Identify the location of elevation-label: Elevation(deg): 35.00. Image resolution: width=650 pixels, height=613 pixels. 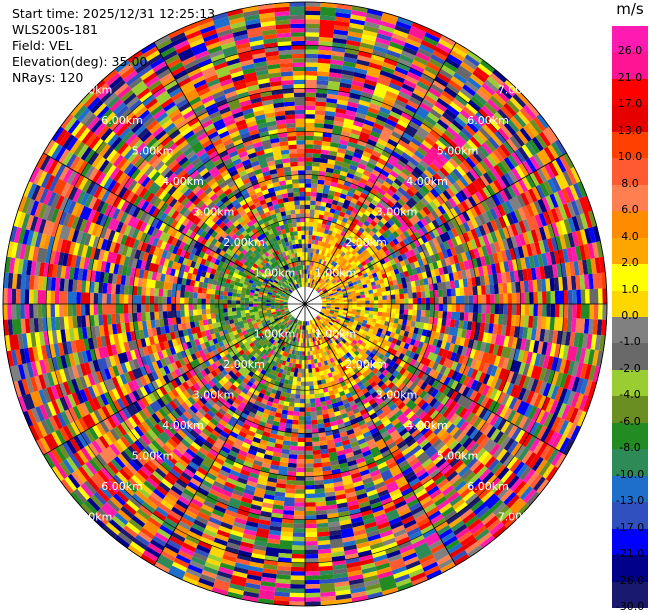
(80, 61).